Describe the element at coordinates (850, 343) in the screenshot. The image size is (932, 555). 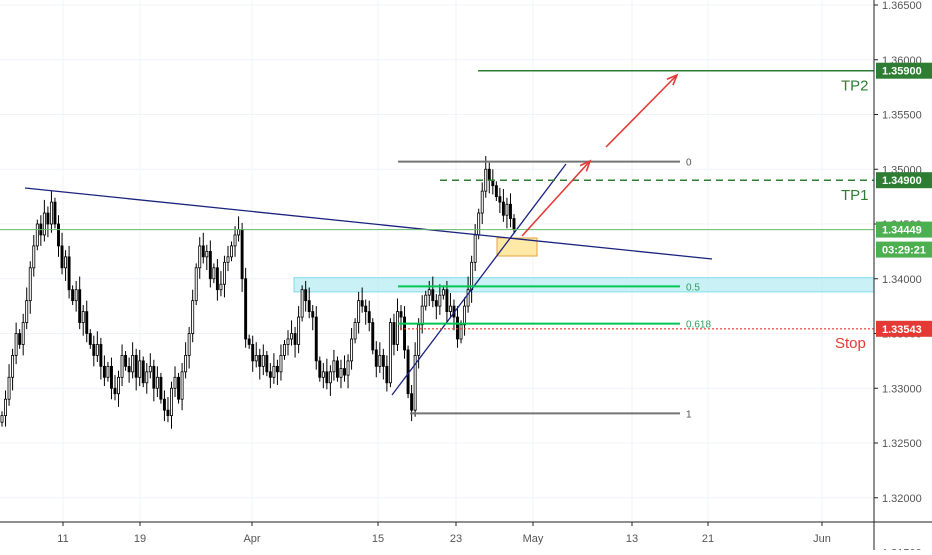
I see `stop-label: Stop` at that location.